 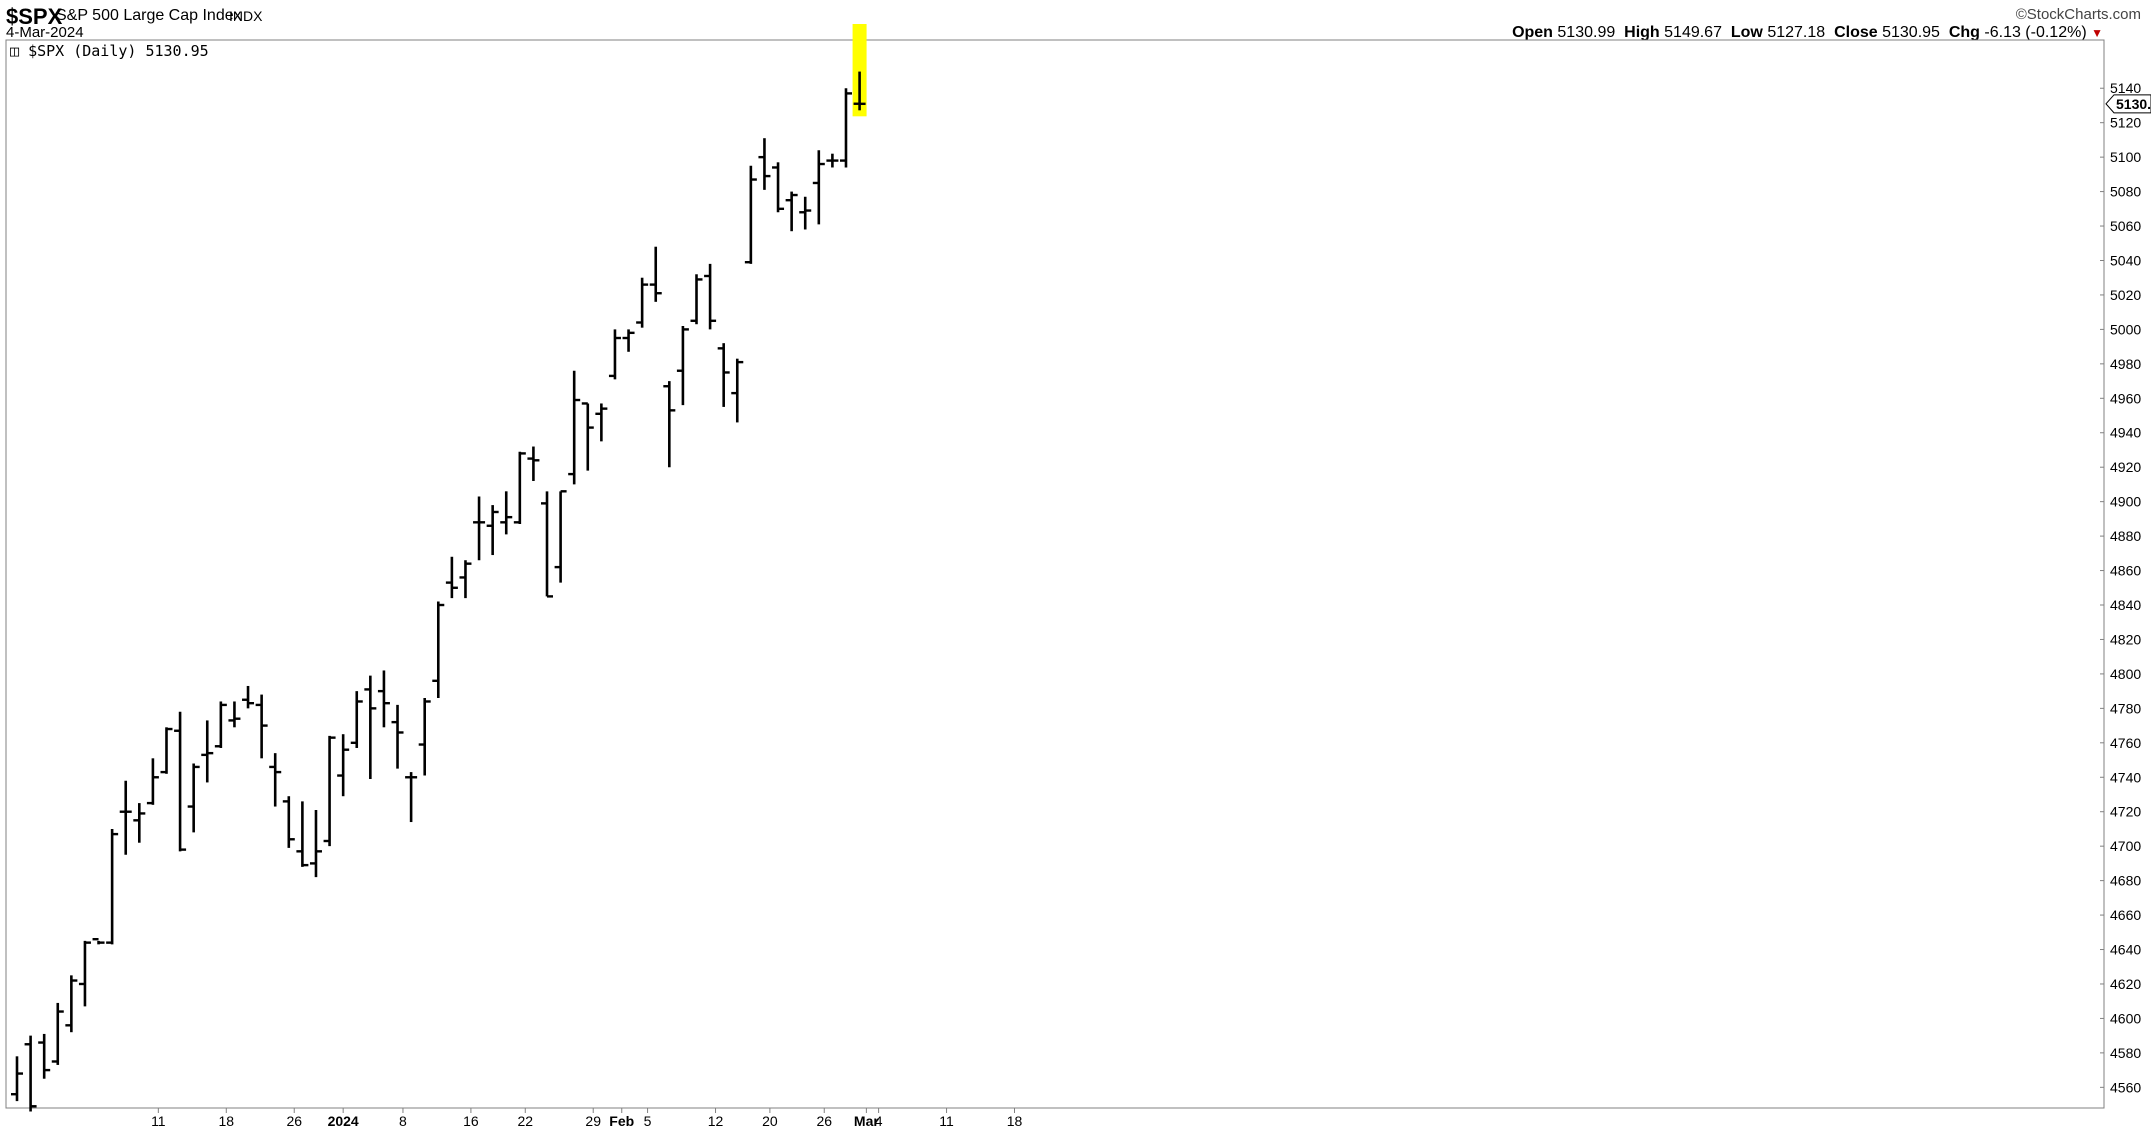 What do you see at coordinates (2125, 846) in the screenshot?
I see `y-tick-label: 4700` at bounding box center [2125, 846].